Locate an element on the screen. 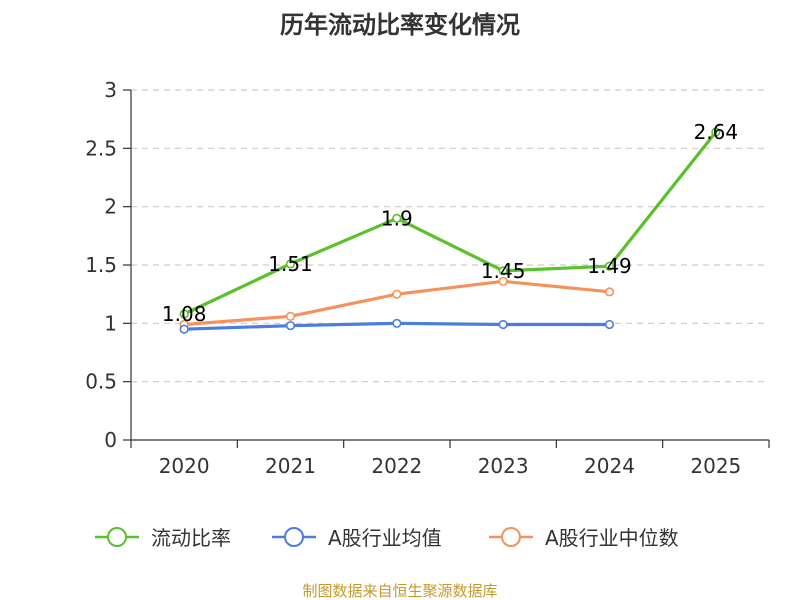 This screenshot has width=800, height=600. legend-label: 流动比率 is located at coordinates (191, 538).